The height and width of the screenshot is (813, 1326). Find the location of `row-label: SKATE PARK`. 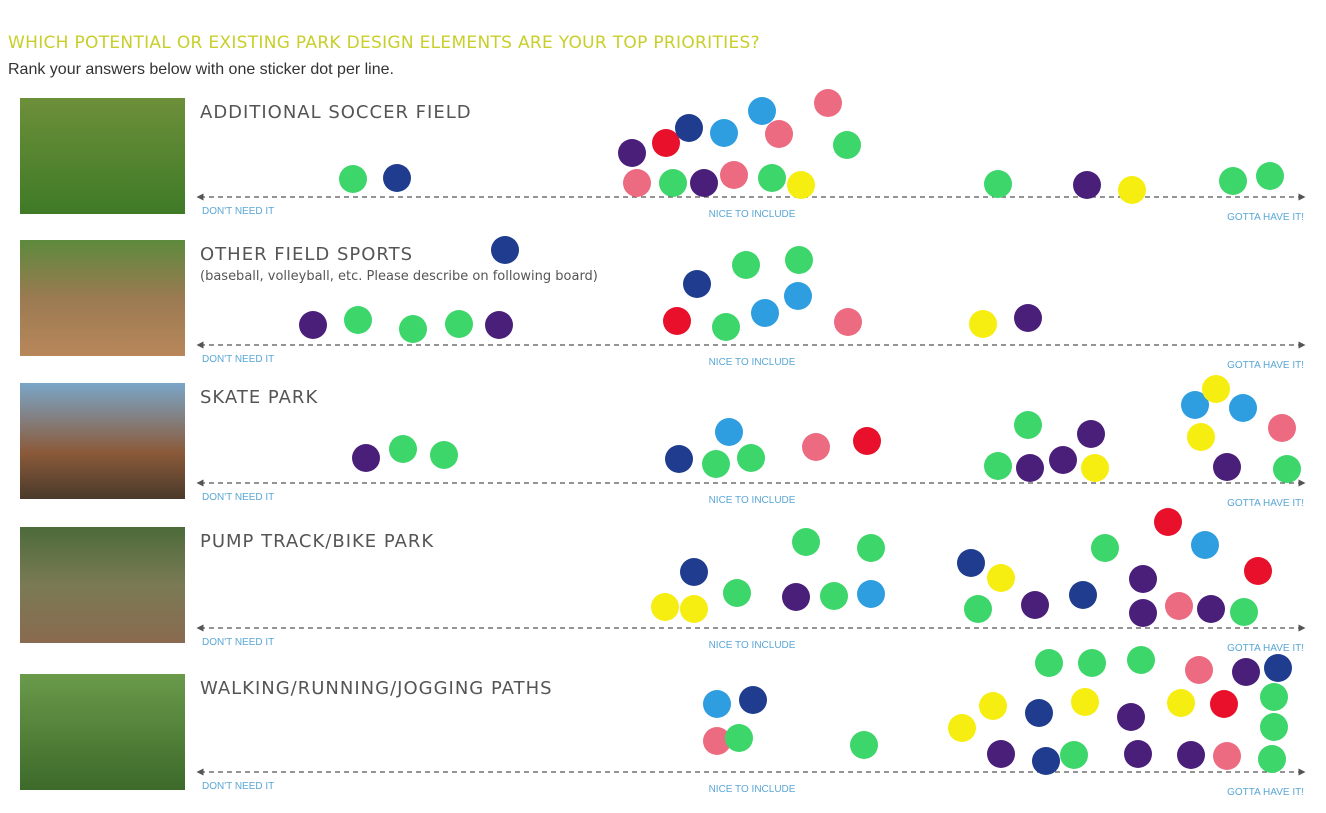

row-label: SKATE PARK is located at coordinates (259, 397).